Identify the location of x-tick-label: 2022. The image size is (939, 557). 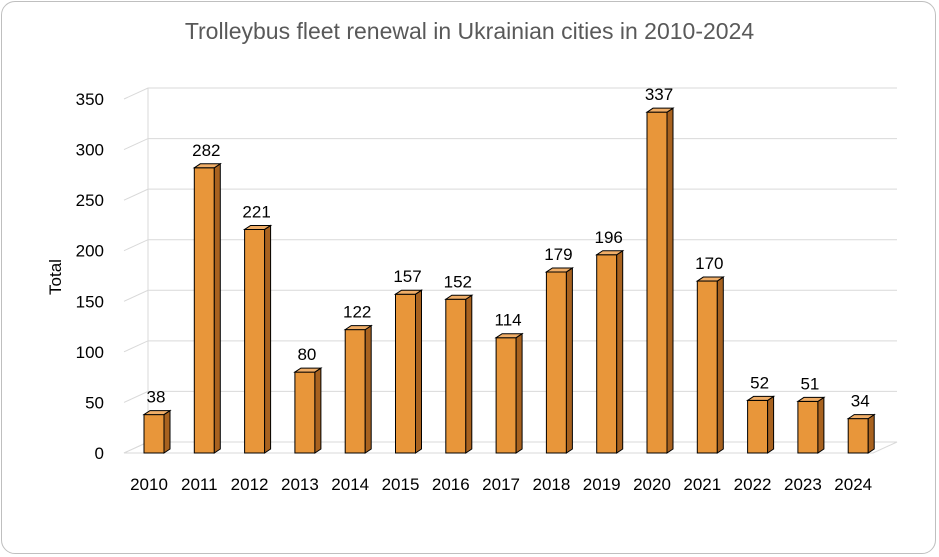
(753, 484).